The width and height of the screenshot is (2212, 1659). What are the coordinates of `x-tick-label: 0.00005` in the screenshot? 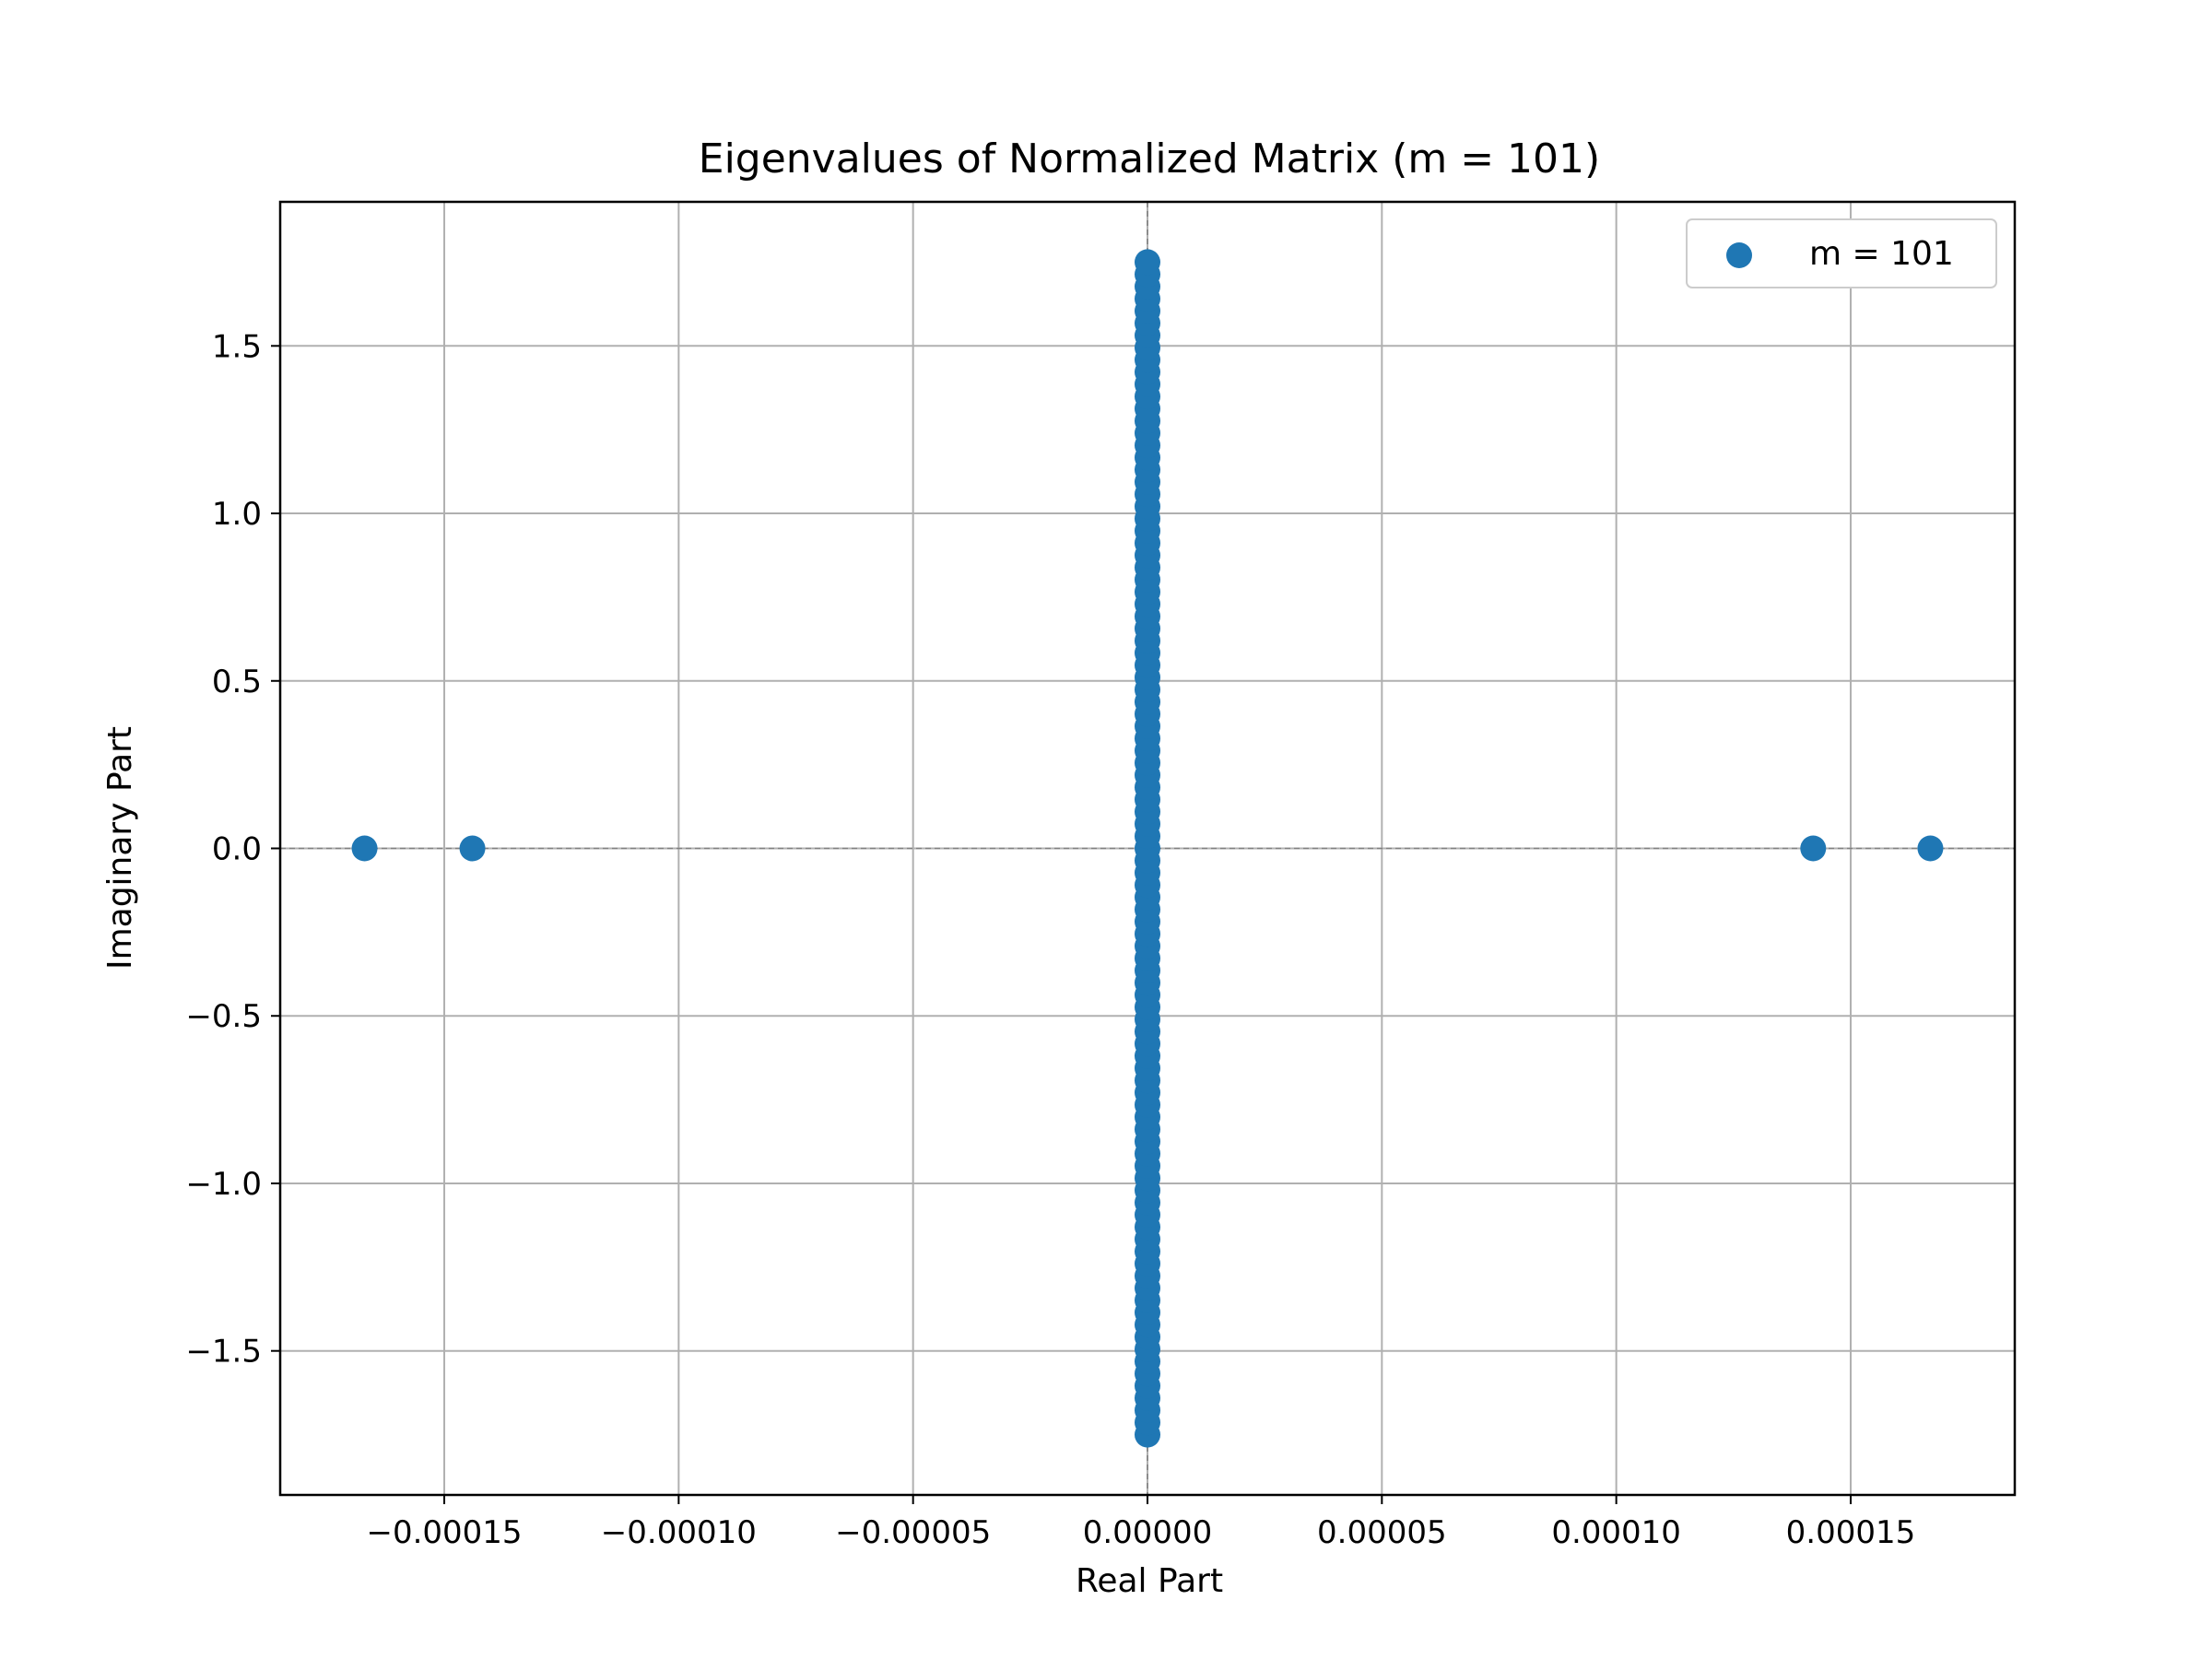 It's located at (1382, 1532).